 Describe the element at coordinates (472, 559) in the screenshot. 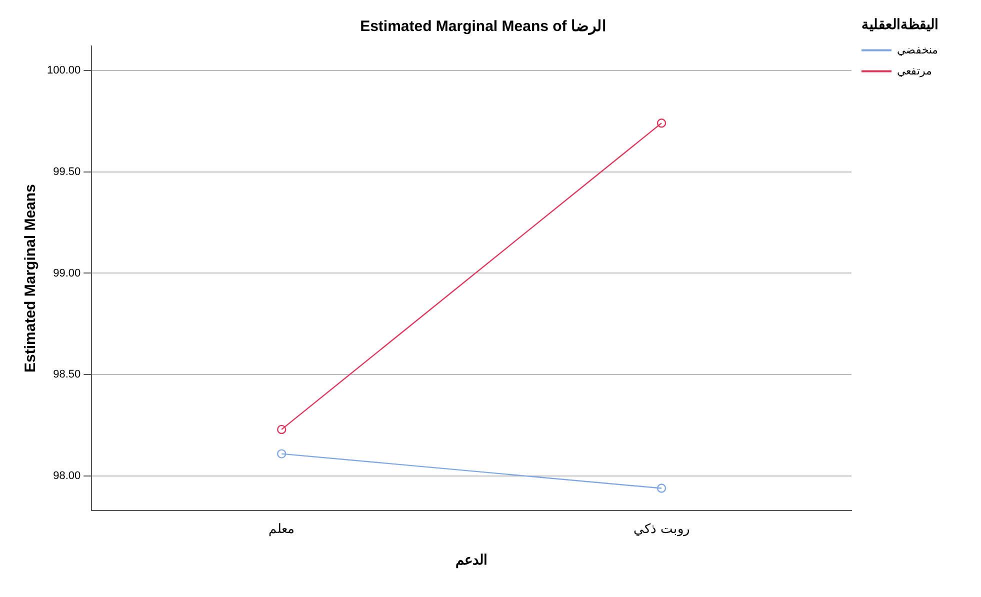

I see `x-axis-title: الدعم` at that location.